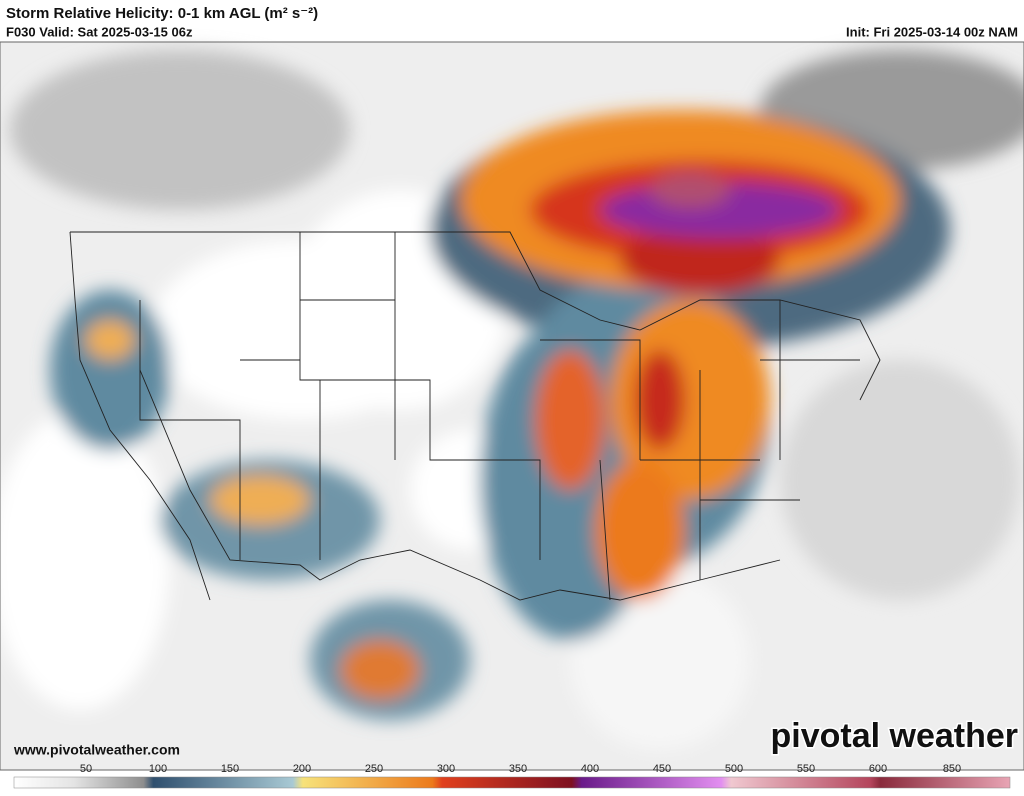  I want to click on colorbar-label: 500, so click(734, 769).